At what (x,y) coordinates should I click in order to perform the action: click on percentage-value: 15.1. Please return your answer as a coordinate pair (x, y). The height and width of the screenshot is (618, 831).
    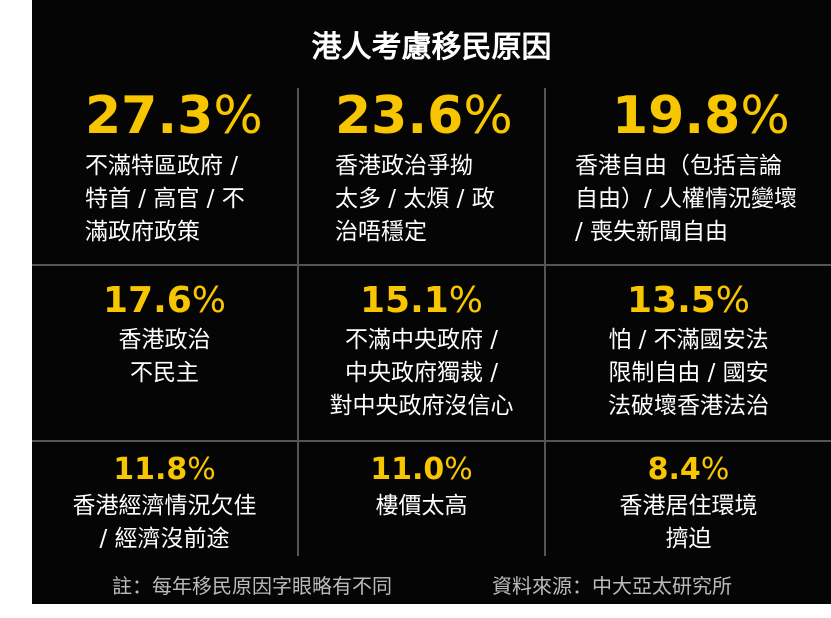
    Looking at the image, I should click on (404, 300).